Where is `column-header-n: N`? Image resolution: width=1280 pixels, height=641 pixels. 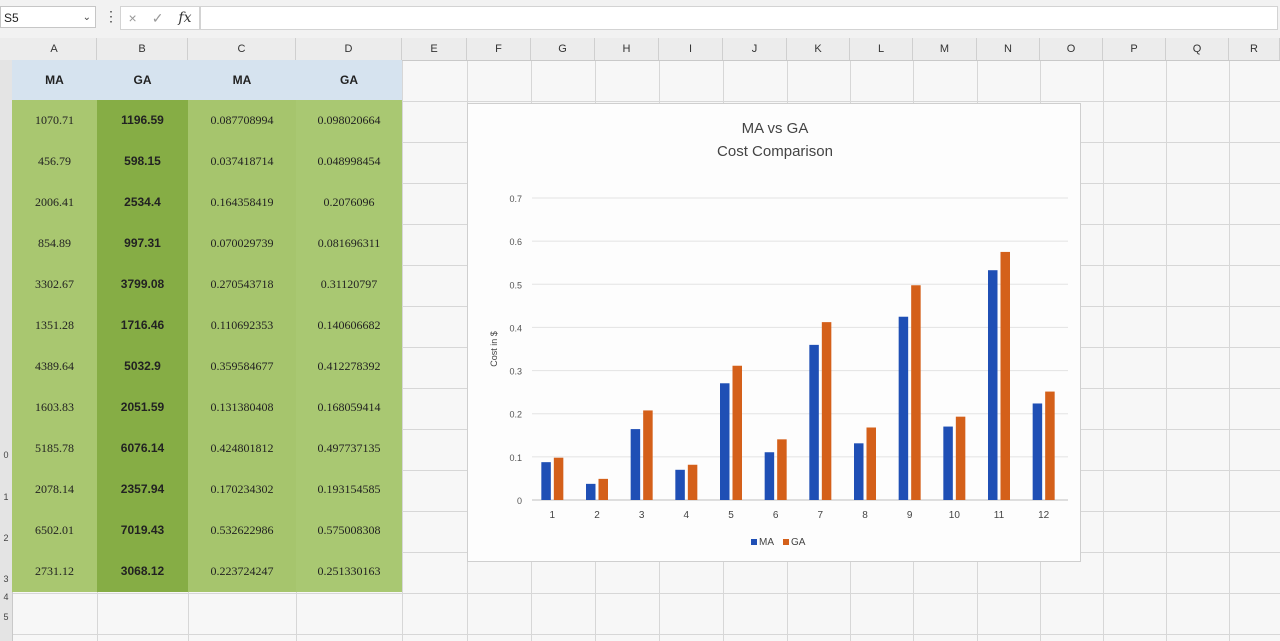 column-header-n: N is located at coordinates (1008, 49).